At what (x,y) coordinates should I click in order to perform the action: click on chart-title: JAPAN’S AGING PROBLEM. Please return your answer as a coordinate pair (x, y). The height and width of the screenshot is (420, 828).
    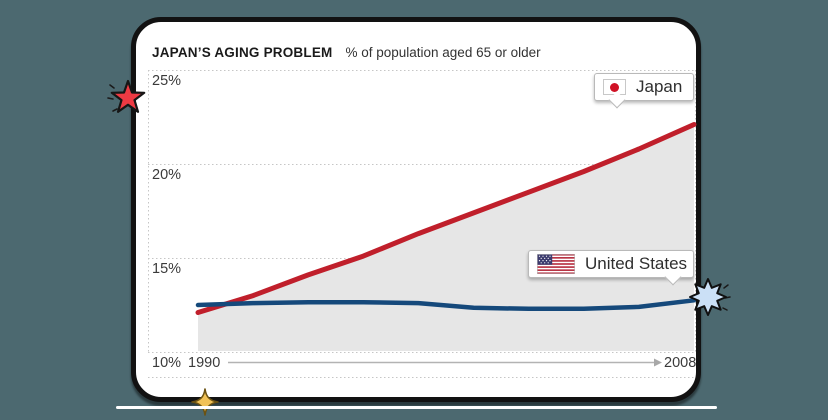
    Looking at the image, I should click on (242, 52).